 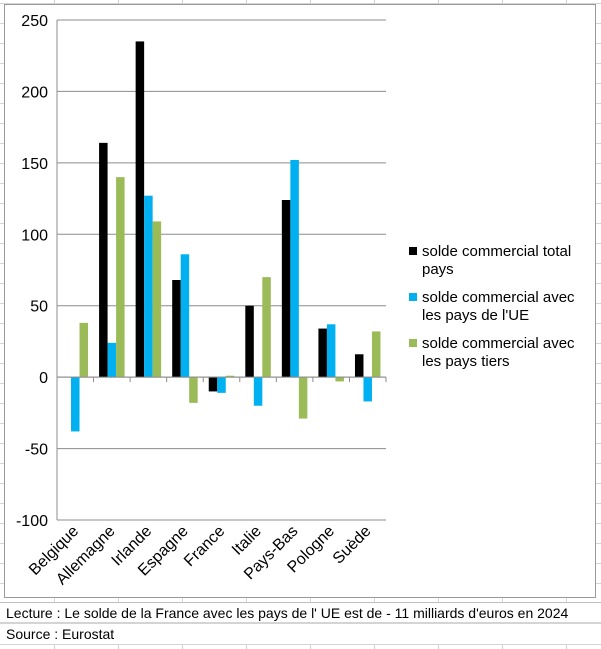 I want to click on y-tick-label-1: 200, so click(x=34, y=92).